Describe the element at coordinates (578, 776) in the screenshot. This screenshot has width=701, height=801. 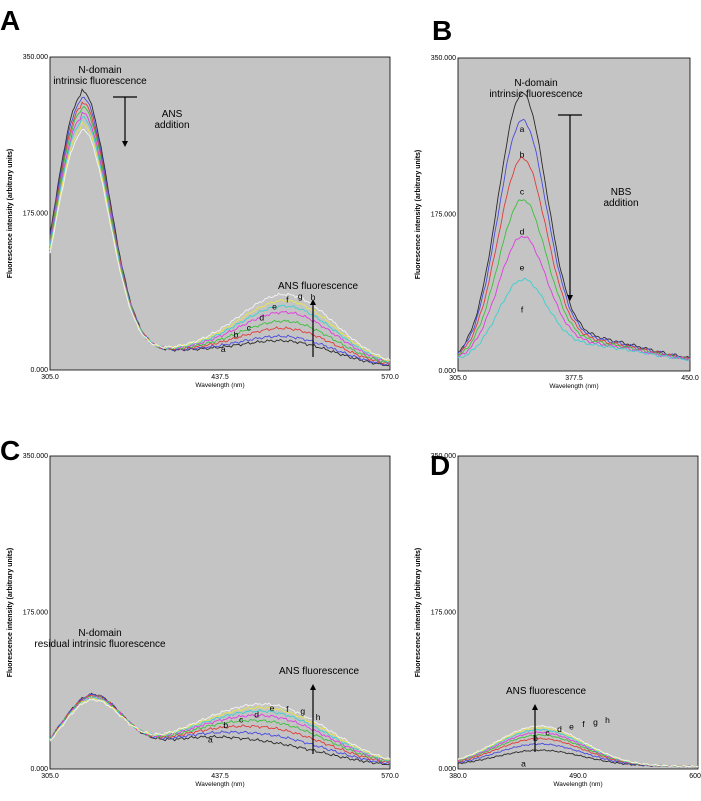
I see `x-tick-label: 490.0` at that location.